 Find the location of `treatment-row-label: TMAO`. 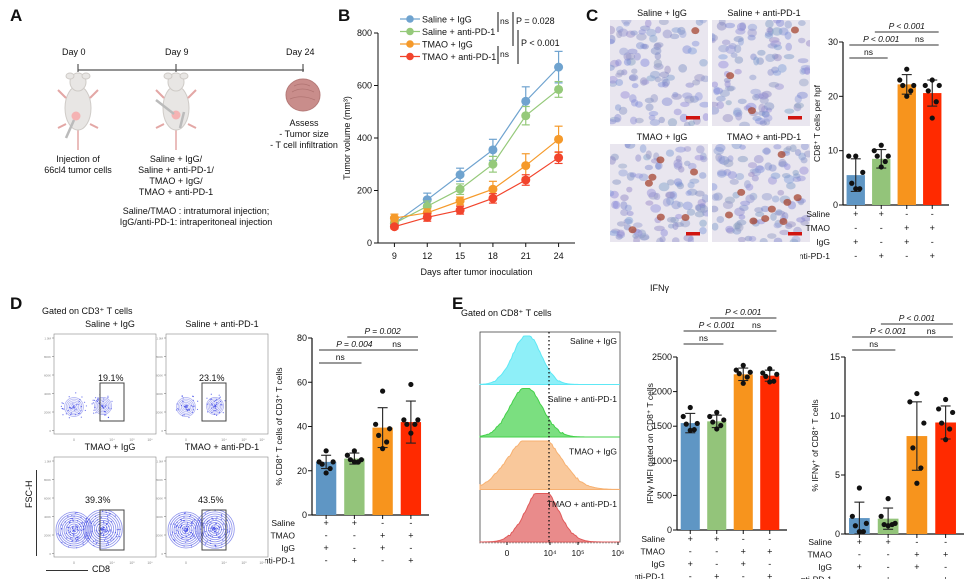

treatment-row-label: TMAO is located at coordinates (282, 536).